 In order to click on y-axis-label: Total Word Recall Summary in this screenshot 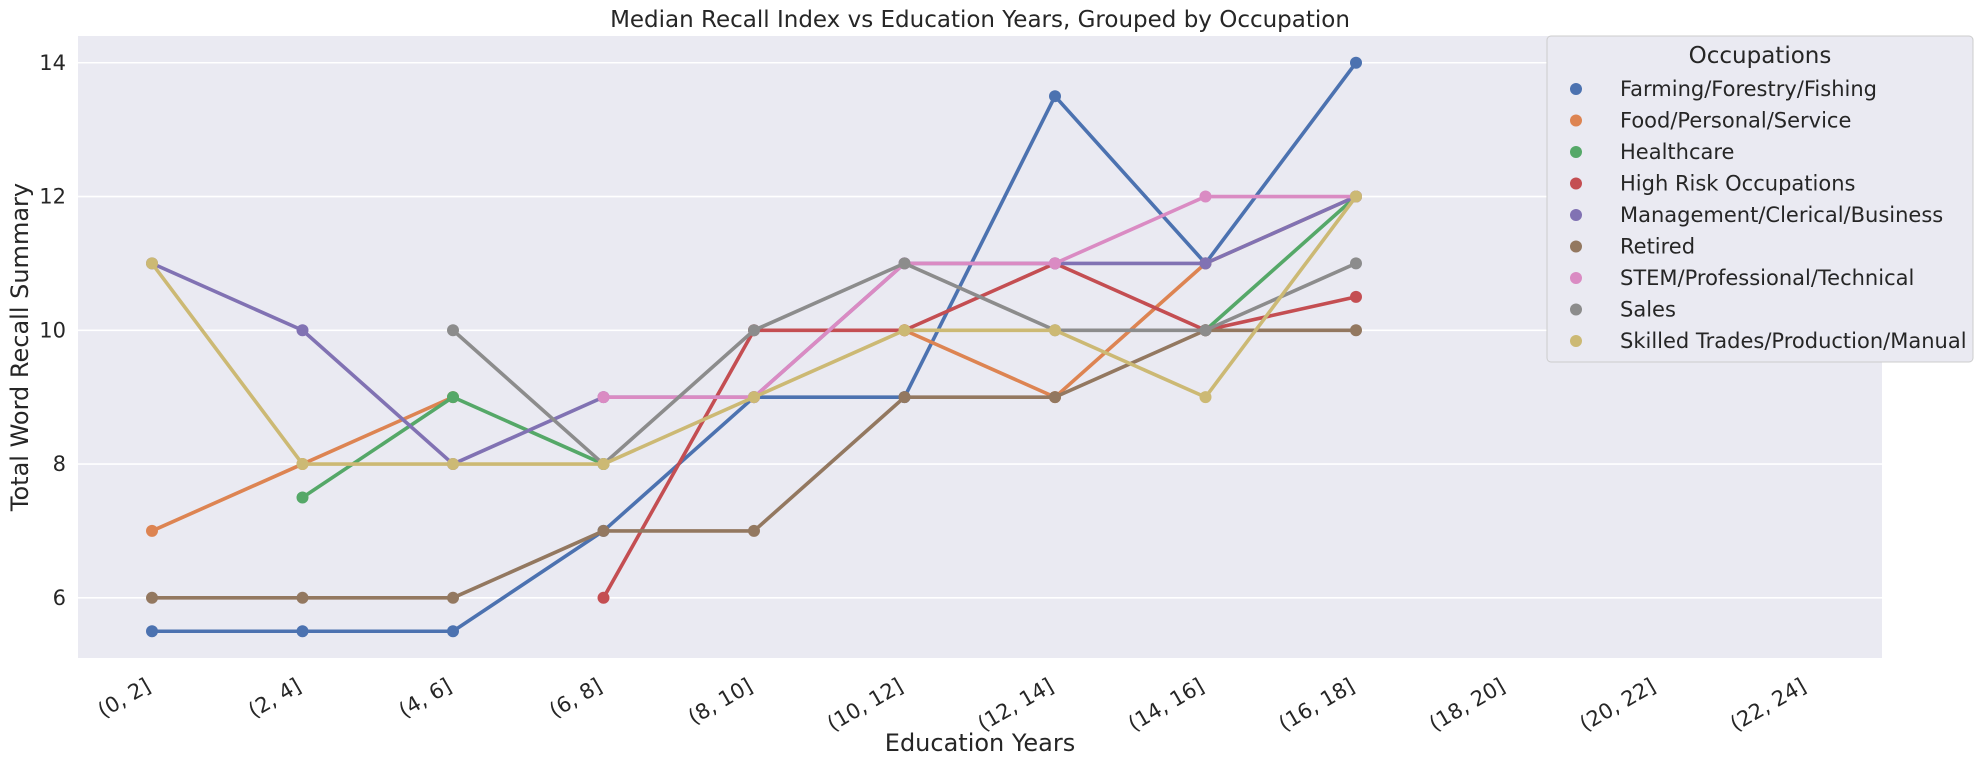, I will do `click(20, 347)`.